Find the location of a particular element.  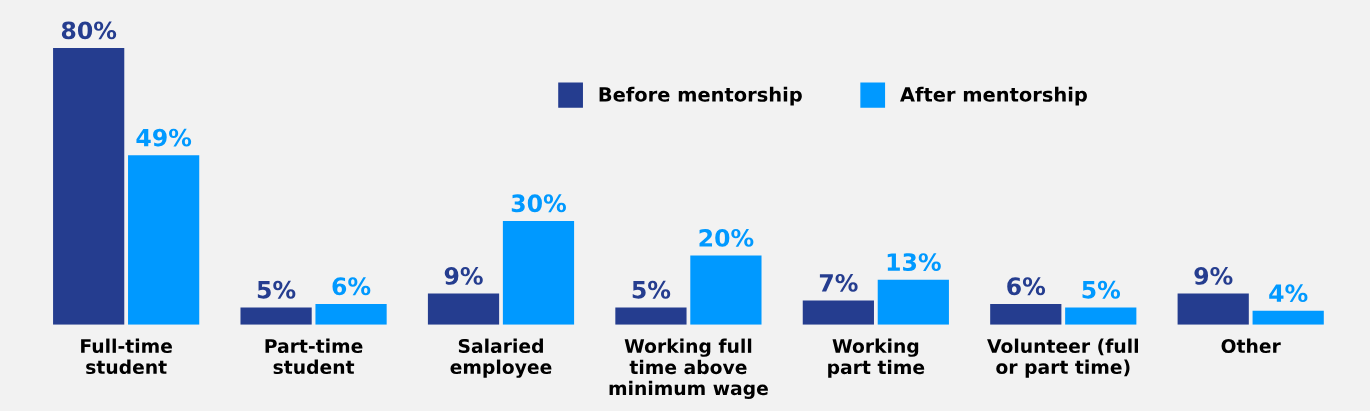

data-label: 4% is located at coordinates (1288, 293).